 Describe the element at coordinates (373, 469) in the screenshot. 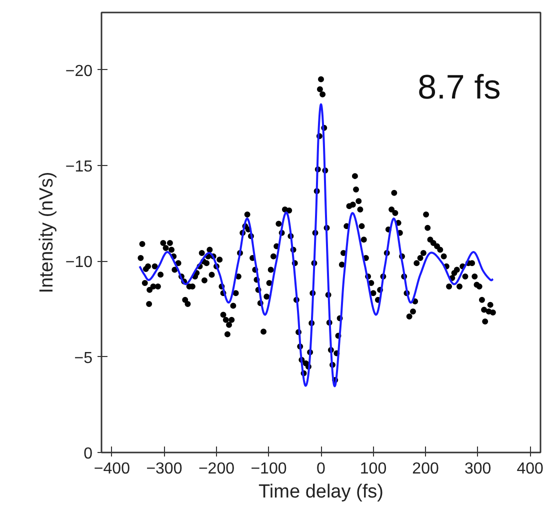

I see `x-tick-label: 100` at that location.